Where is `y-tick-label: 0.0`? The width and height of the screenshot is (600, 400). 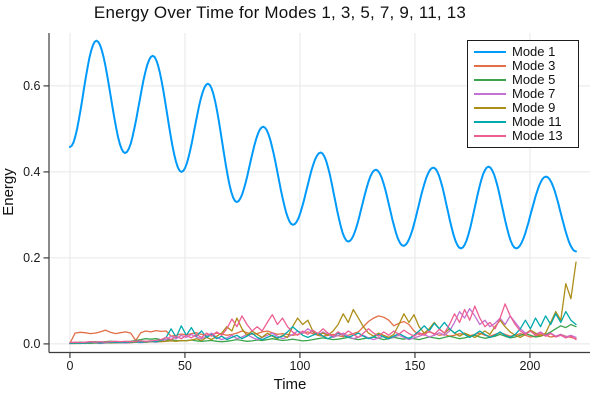 y-tick-label: 0.0 is located at coordinates (31, 344).